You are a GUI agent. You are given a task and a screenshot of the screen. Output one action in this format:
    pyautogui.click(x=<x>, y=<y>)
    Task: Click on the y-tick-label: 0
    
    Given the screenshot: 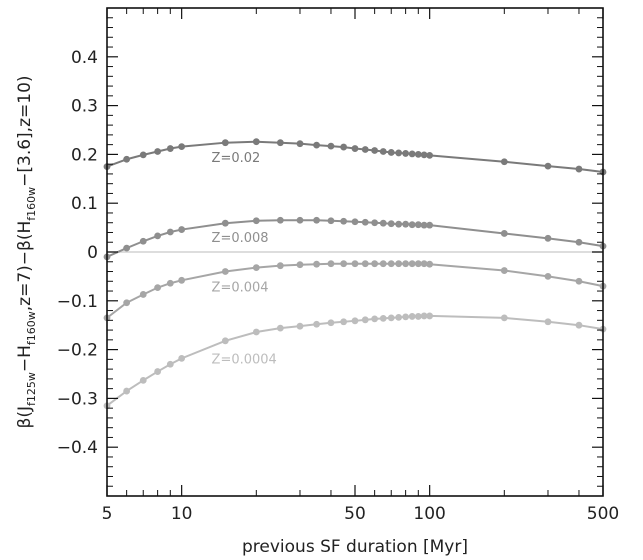 What is the action you would take?
    pyautogui.click(x=92, y=253)
    